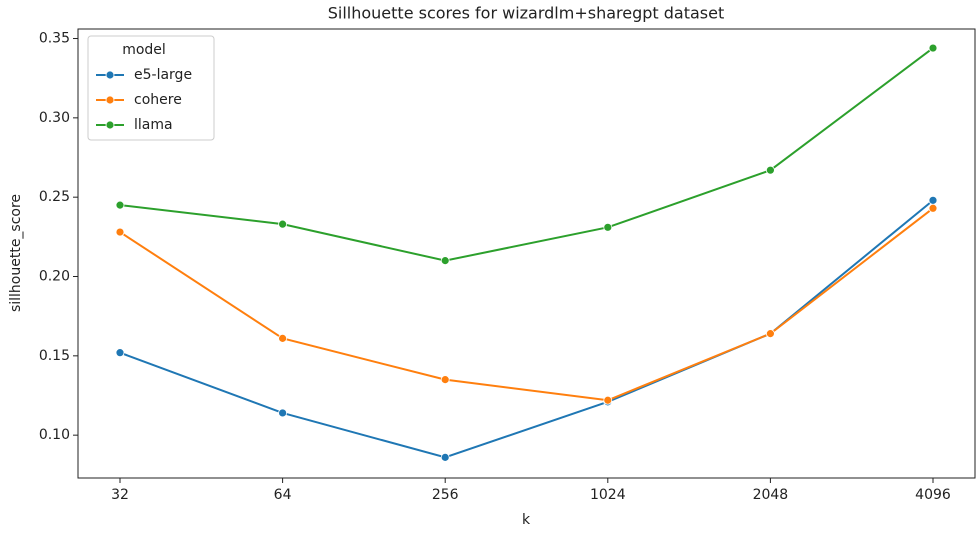 The height and width of the screenshot is (533, 976). I want to click on y-tick-label: 0.20, so click(54, 277).